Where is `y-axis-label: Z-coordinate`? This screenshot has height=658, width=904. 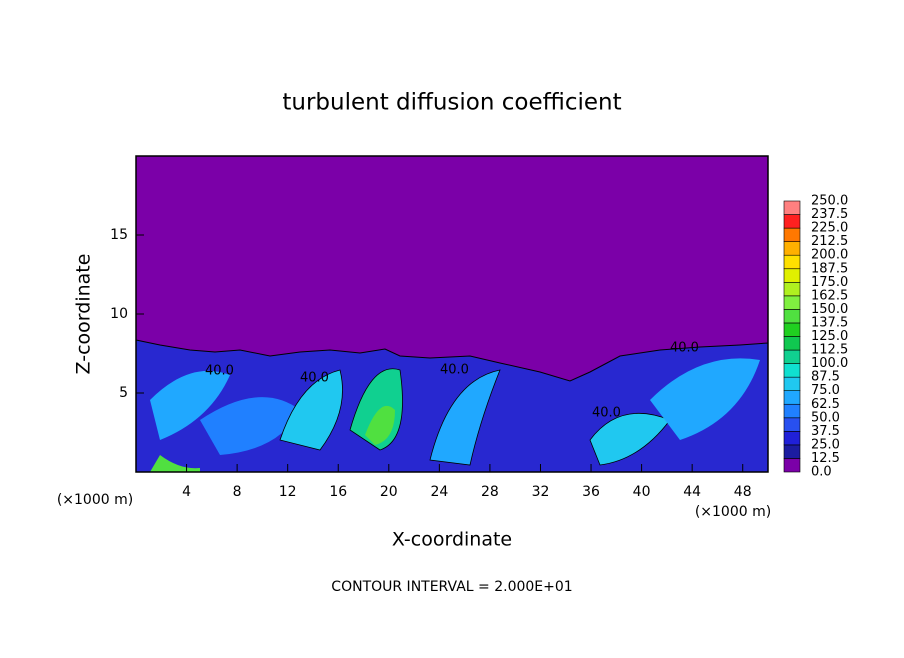
y-axis-label: Z-coordinate is located at coordinates (84, 314).